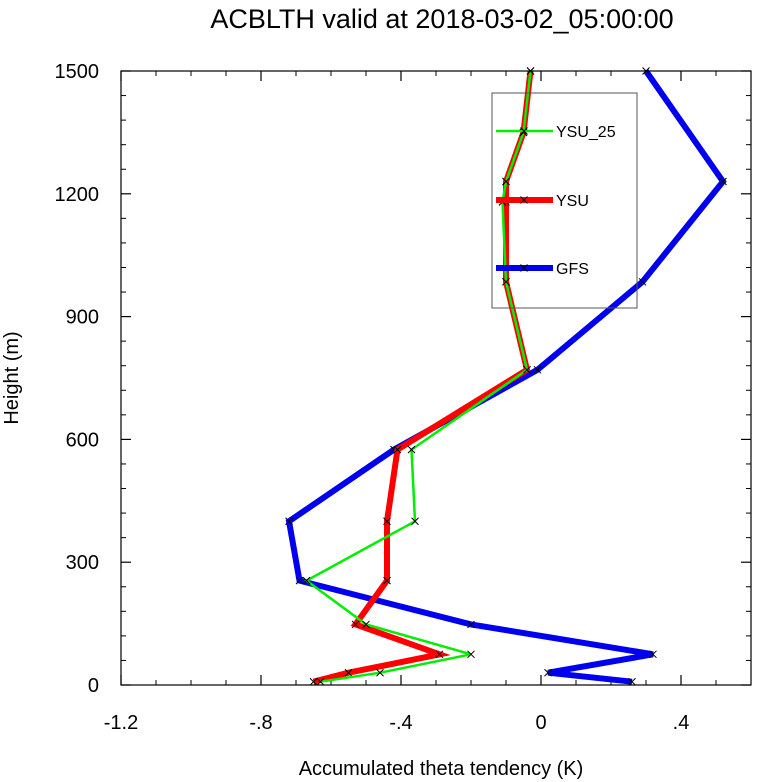 Image resolution: width=766 pixels, height=782 pixels. I want to click on legend-label-ysu: YSU, so click(572, 201).